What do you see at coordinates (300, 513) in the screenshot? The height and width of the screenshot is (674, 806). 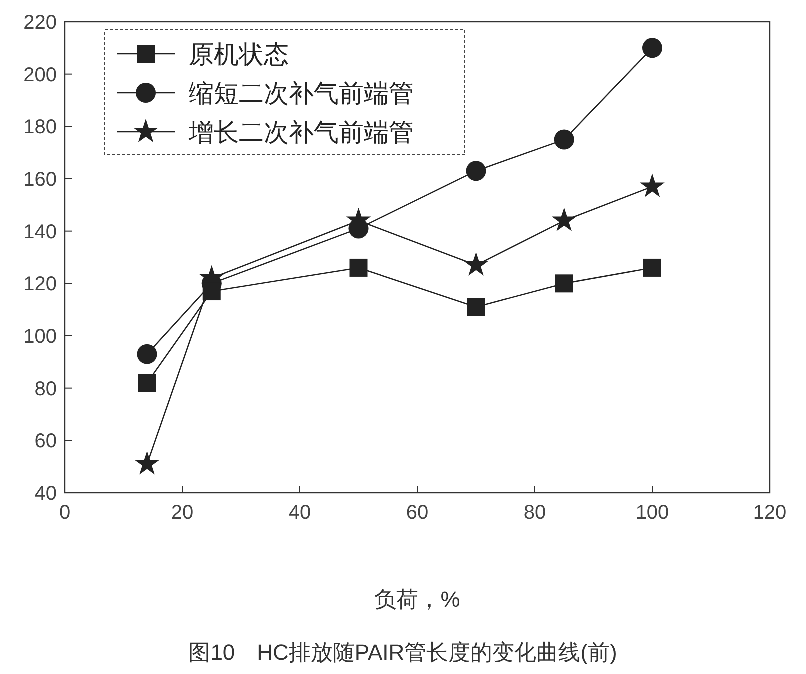 I see `x-tick-label: 40` at bounding box center [300, 513].